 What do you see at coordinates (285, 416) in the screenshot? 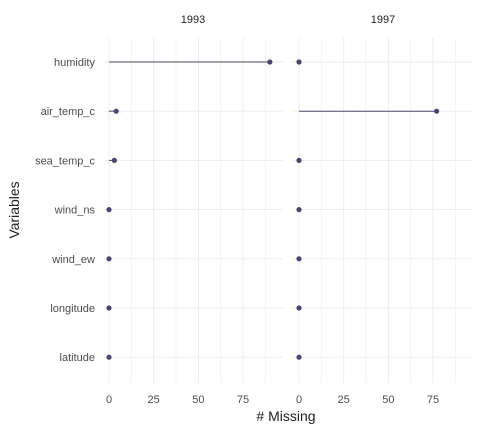
I see `x-axis-title: # Missing` at bounding box center [285, 416].